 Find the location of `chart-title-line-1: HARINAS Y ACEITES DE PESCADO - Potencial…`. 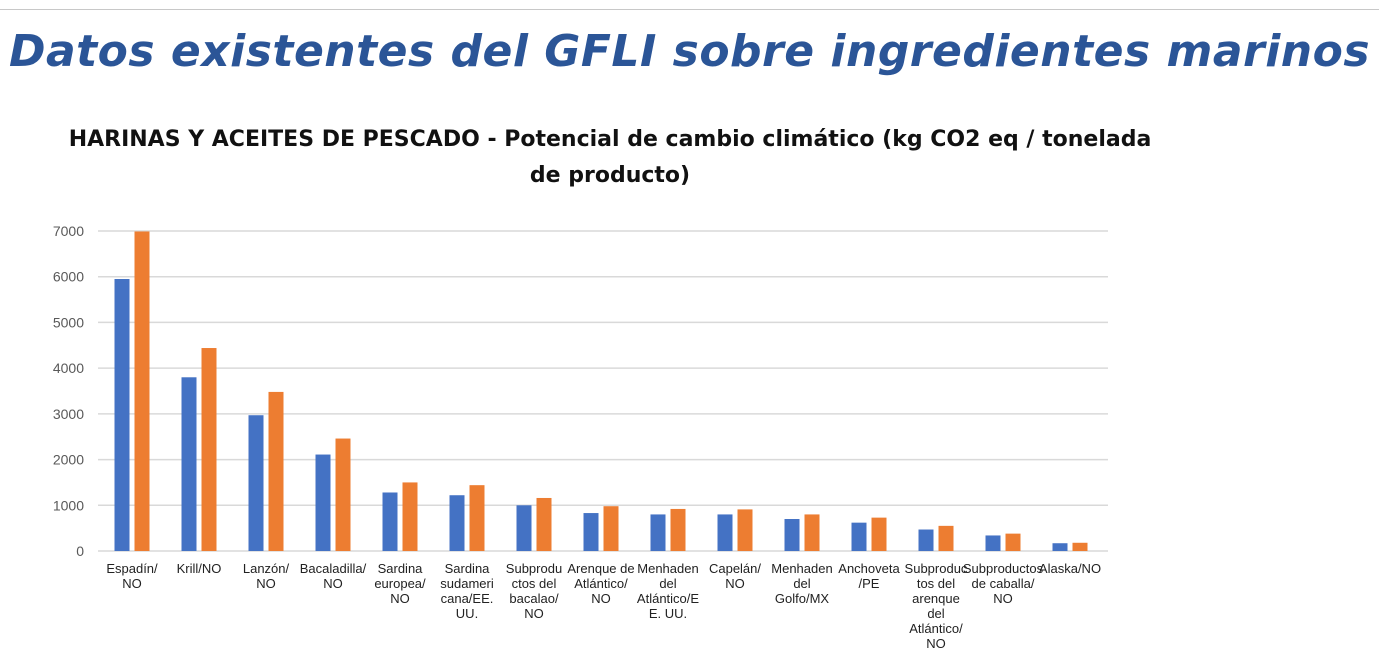

chart-title-line-1: HARINAS Y ACEITES DE PESCADO - Potencial… is located at coordinates (610, 139).